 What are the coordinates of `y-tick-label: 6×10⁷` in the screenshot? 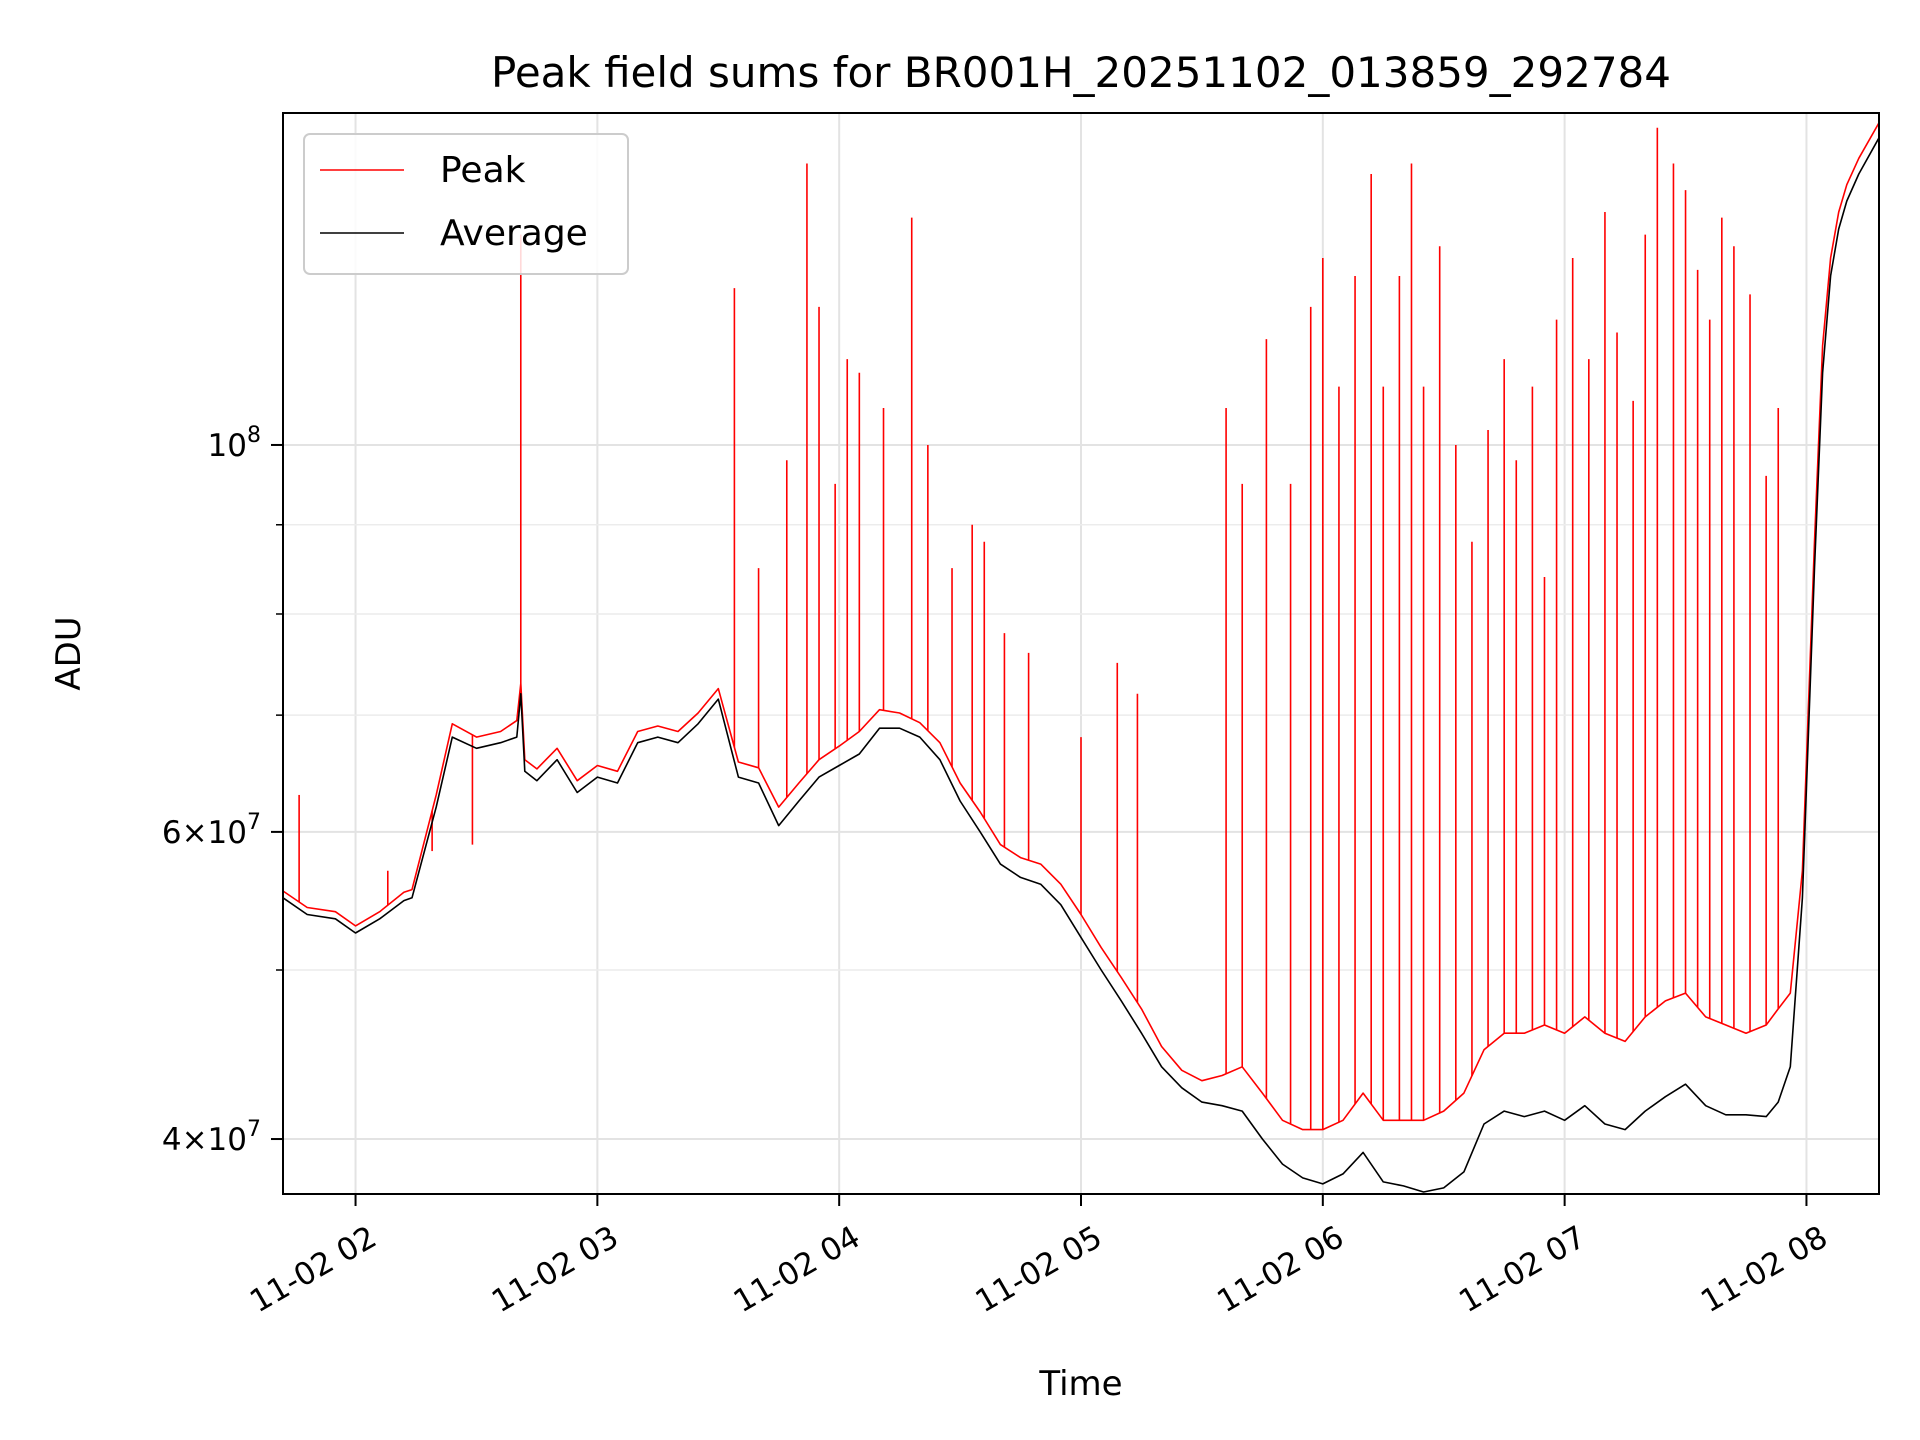 It's located at (211, 830).